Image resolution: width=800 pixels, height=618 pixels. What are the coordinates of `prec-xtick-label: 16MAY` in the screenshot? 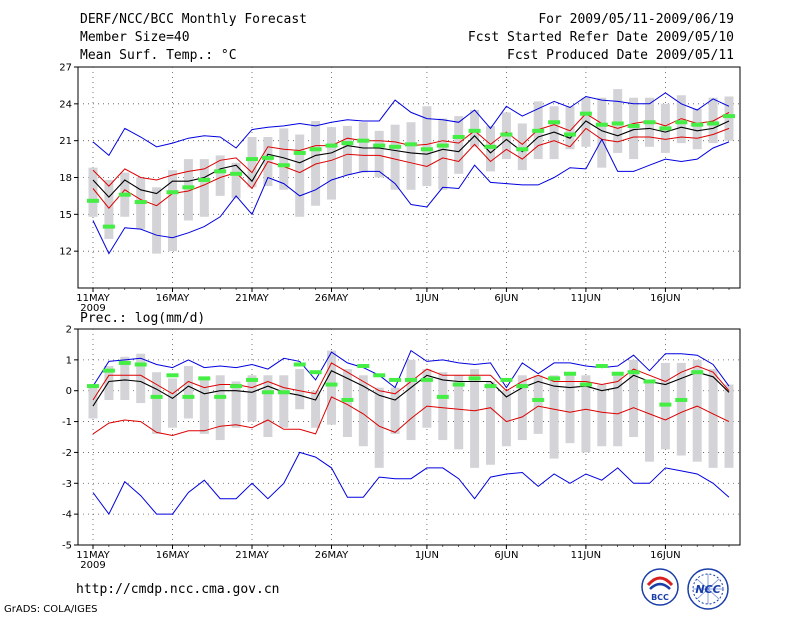 It's located at (173, 555).